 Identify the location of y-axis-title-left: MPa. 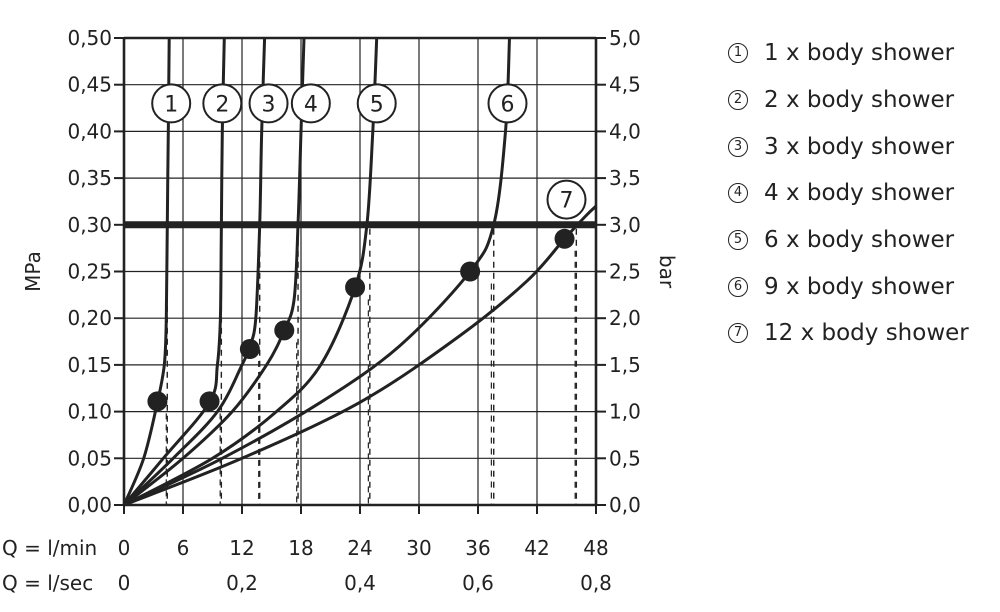
(33, 271).